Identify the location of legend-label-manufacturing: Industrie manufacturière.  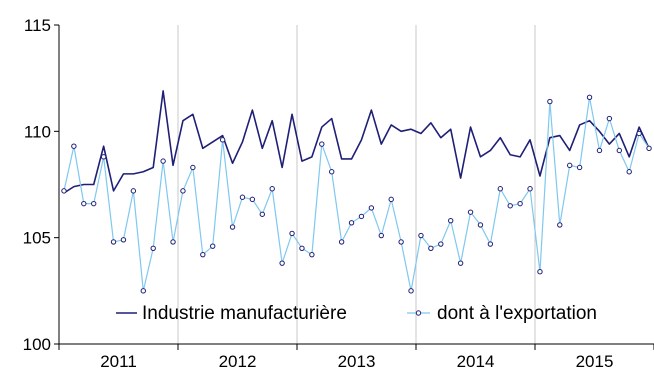
(244, 313).